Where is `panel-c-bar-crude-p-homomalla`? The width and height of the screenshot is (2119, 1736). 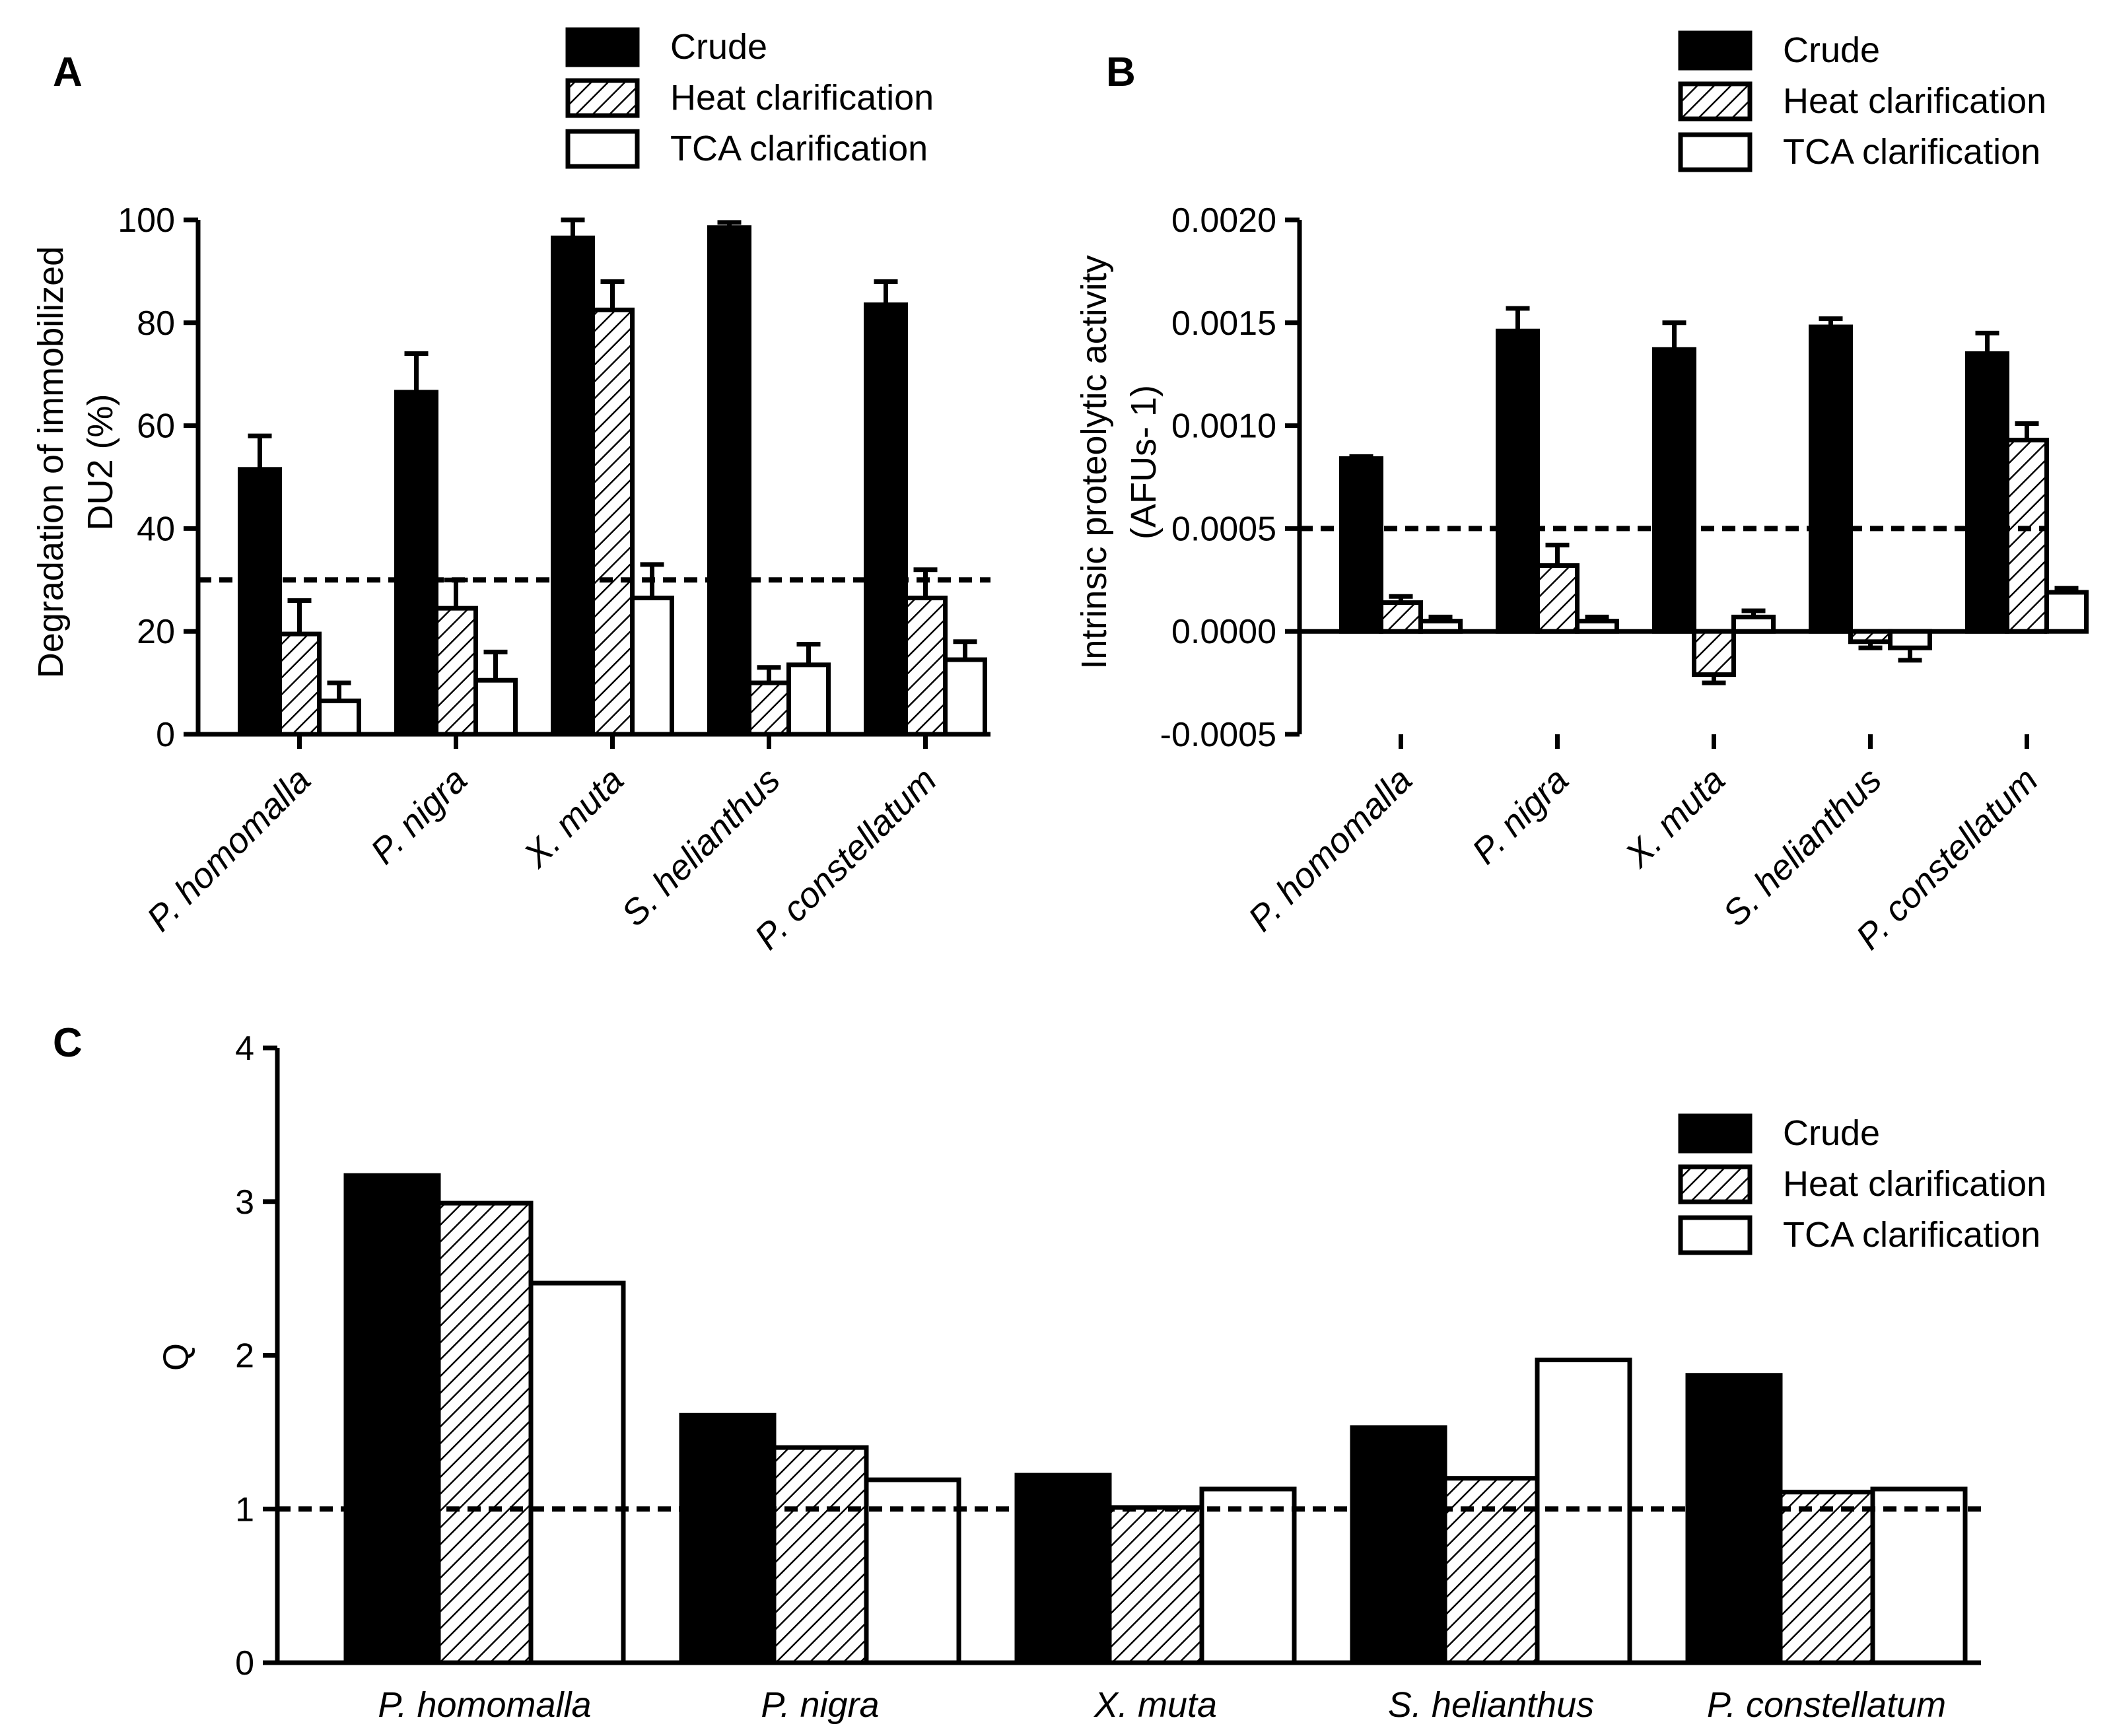 panel-c-bar-crude-p-homomalla is located at coordinates (392, 1419).